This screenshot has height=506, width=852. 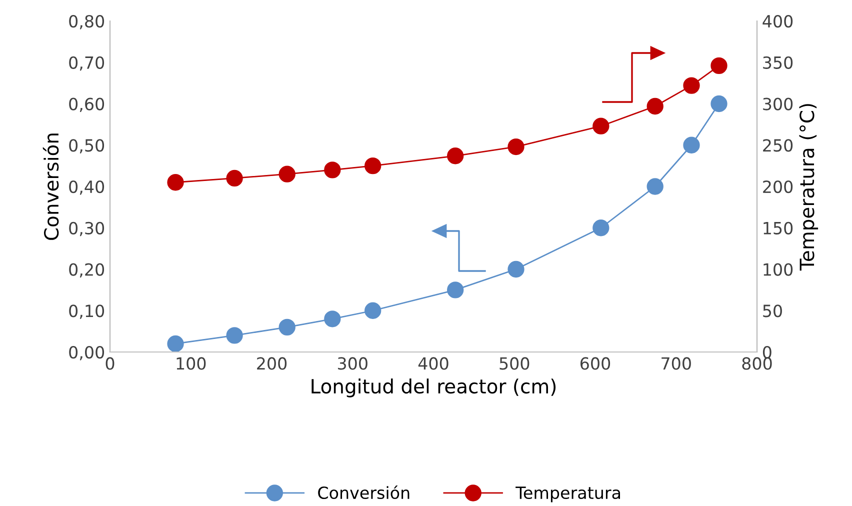 What do you see at coordinates (778, 269) in the screenshot?
I see `y2-tick-label: 100` at bounding box center [778, 269].